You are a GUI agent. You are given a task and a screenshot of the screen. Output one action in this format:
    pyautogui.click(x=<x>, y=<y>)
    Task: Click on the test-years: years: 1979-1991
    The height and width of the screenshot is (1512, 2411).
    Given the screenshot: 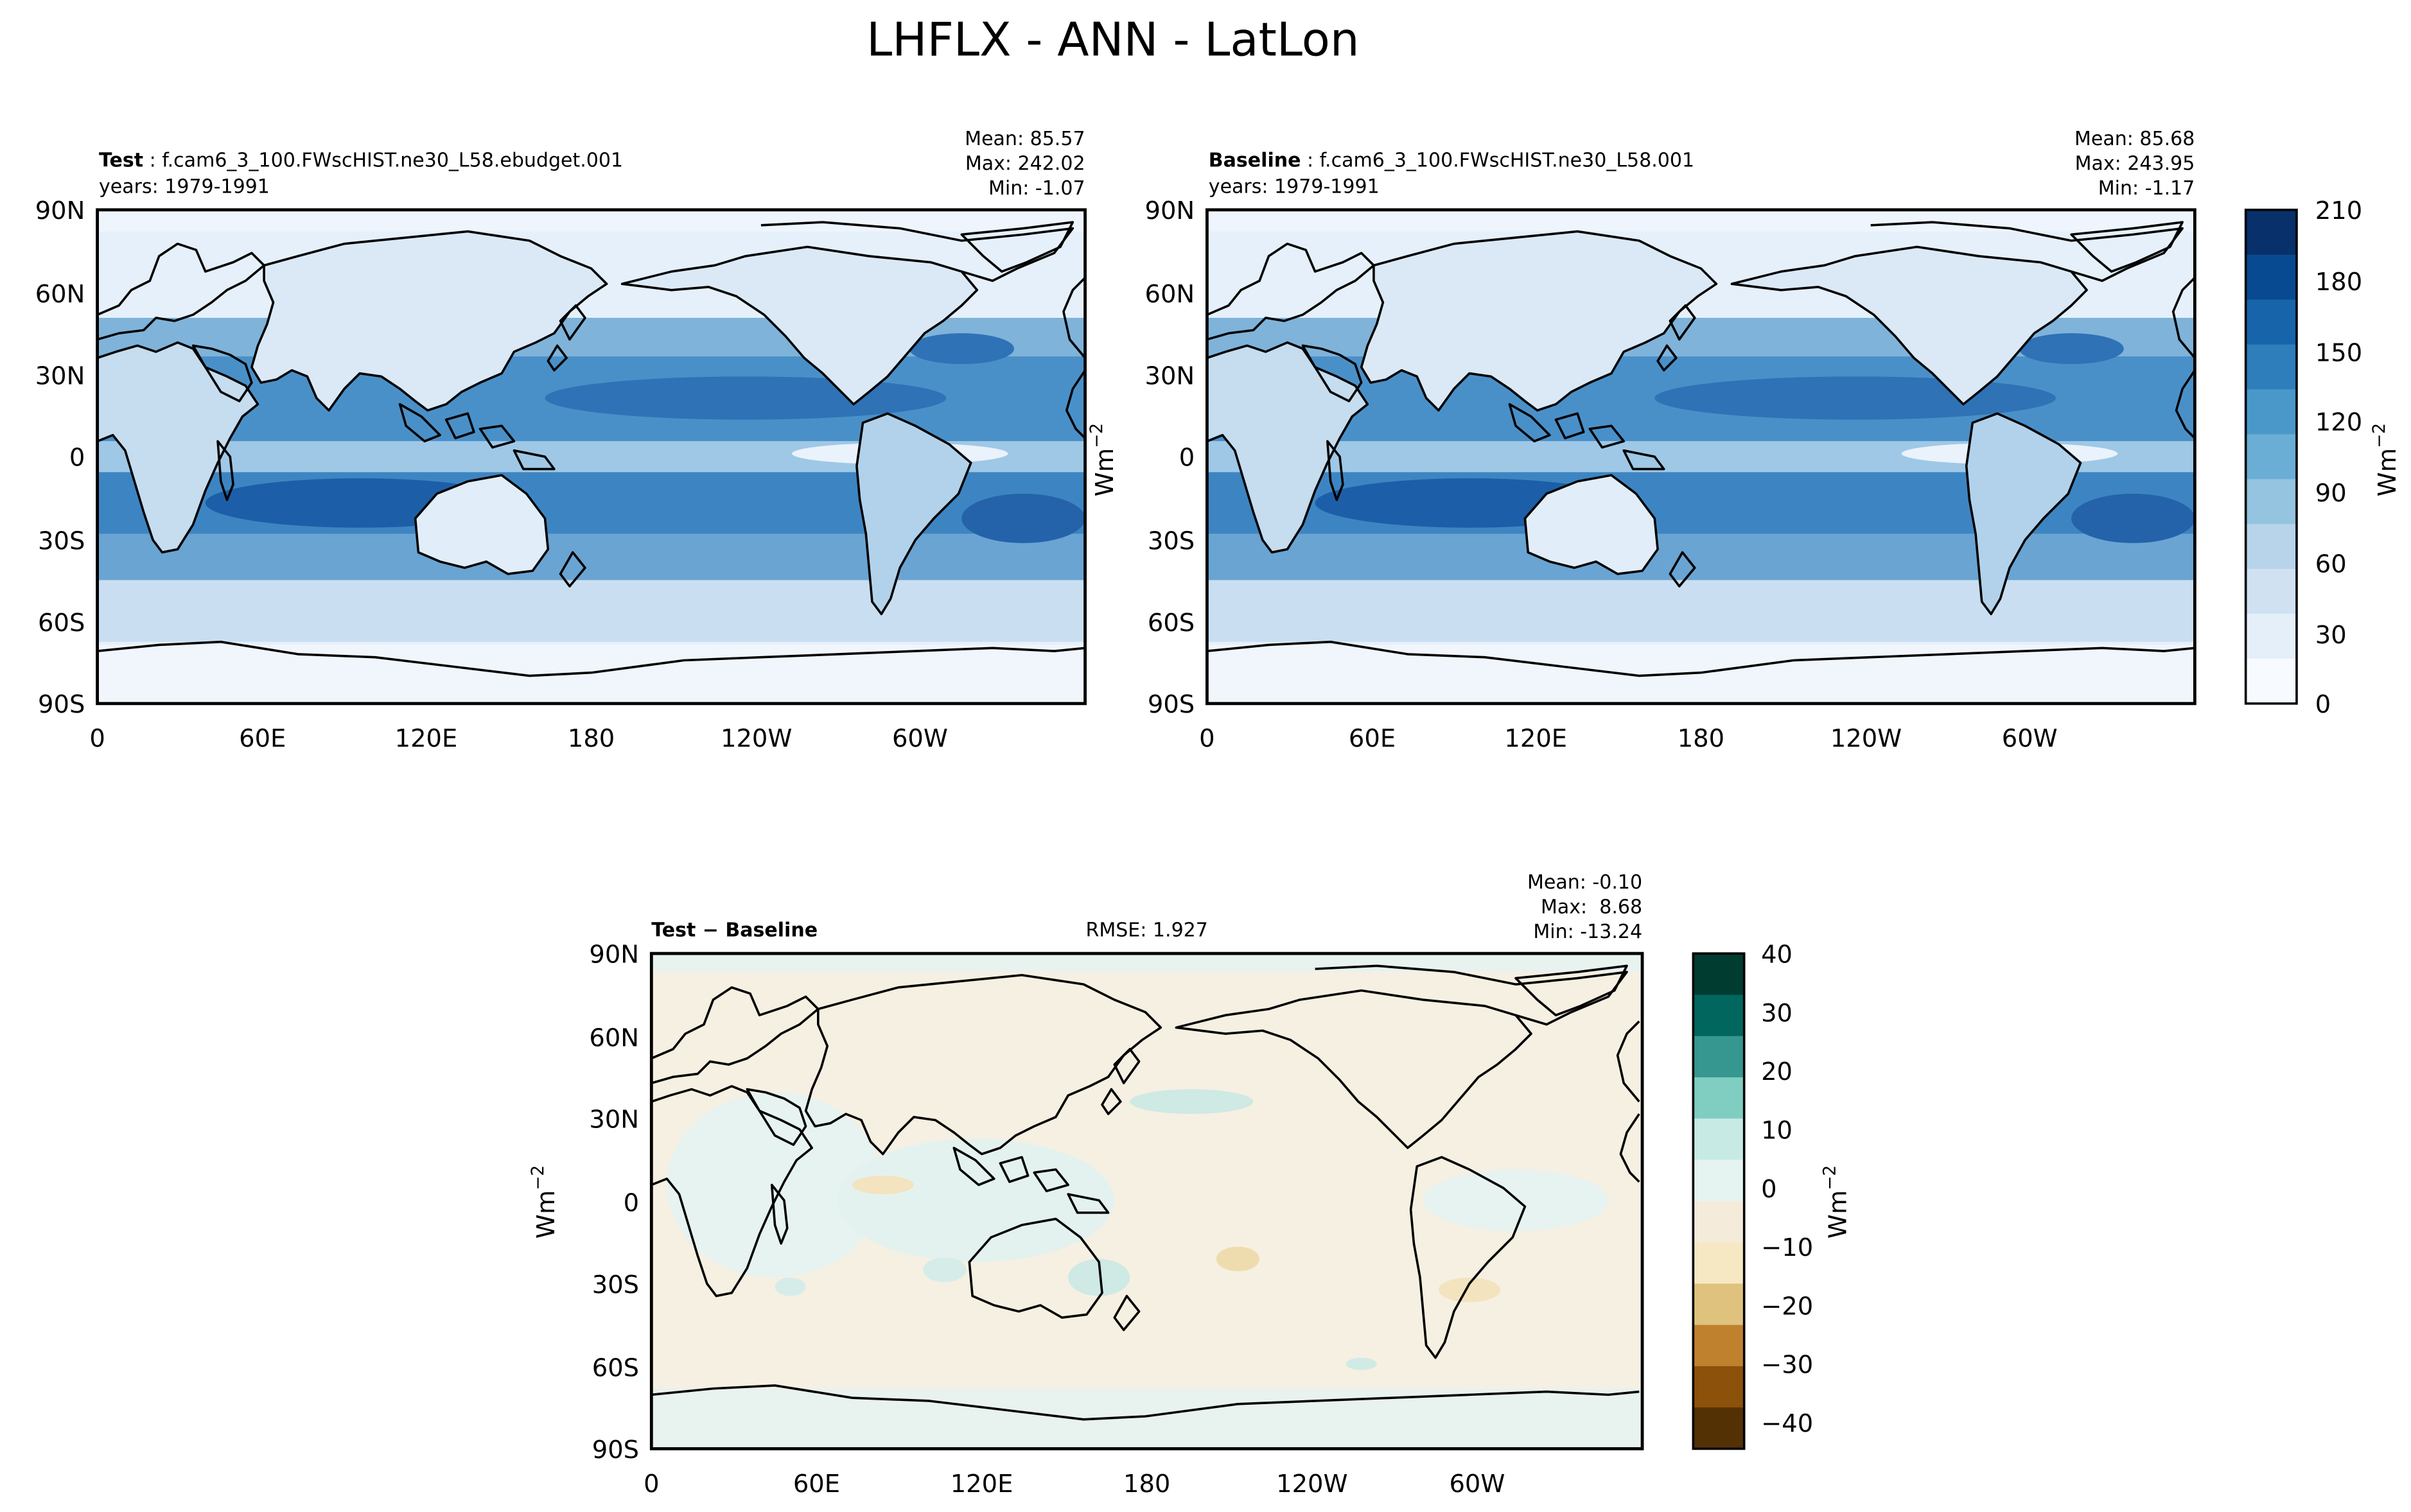 What is the action you would take?
    pyautogui.click(x=184, y=186)
    